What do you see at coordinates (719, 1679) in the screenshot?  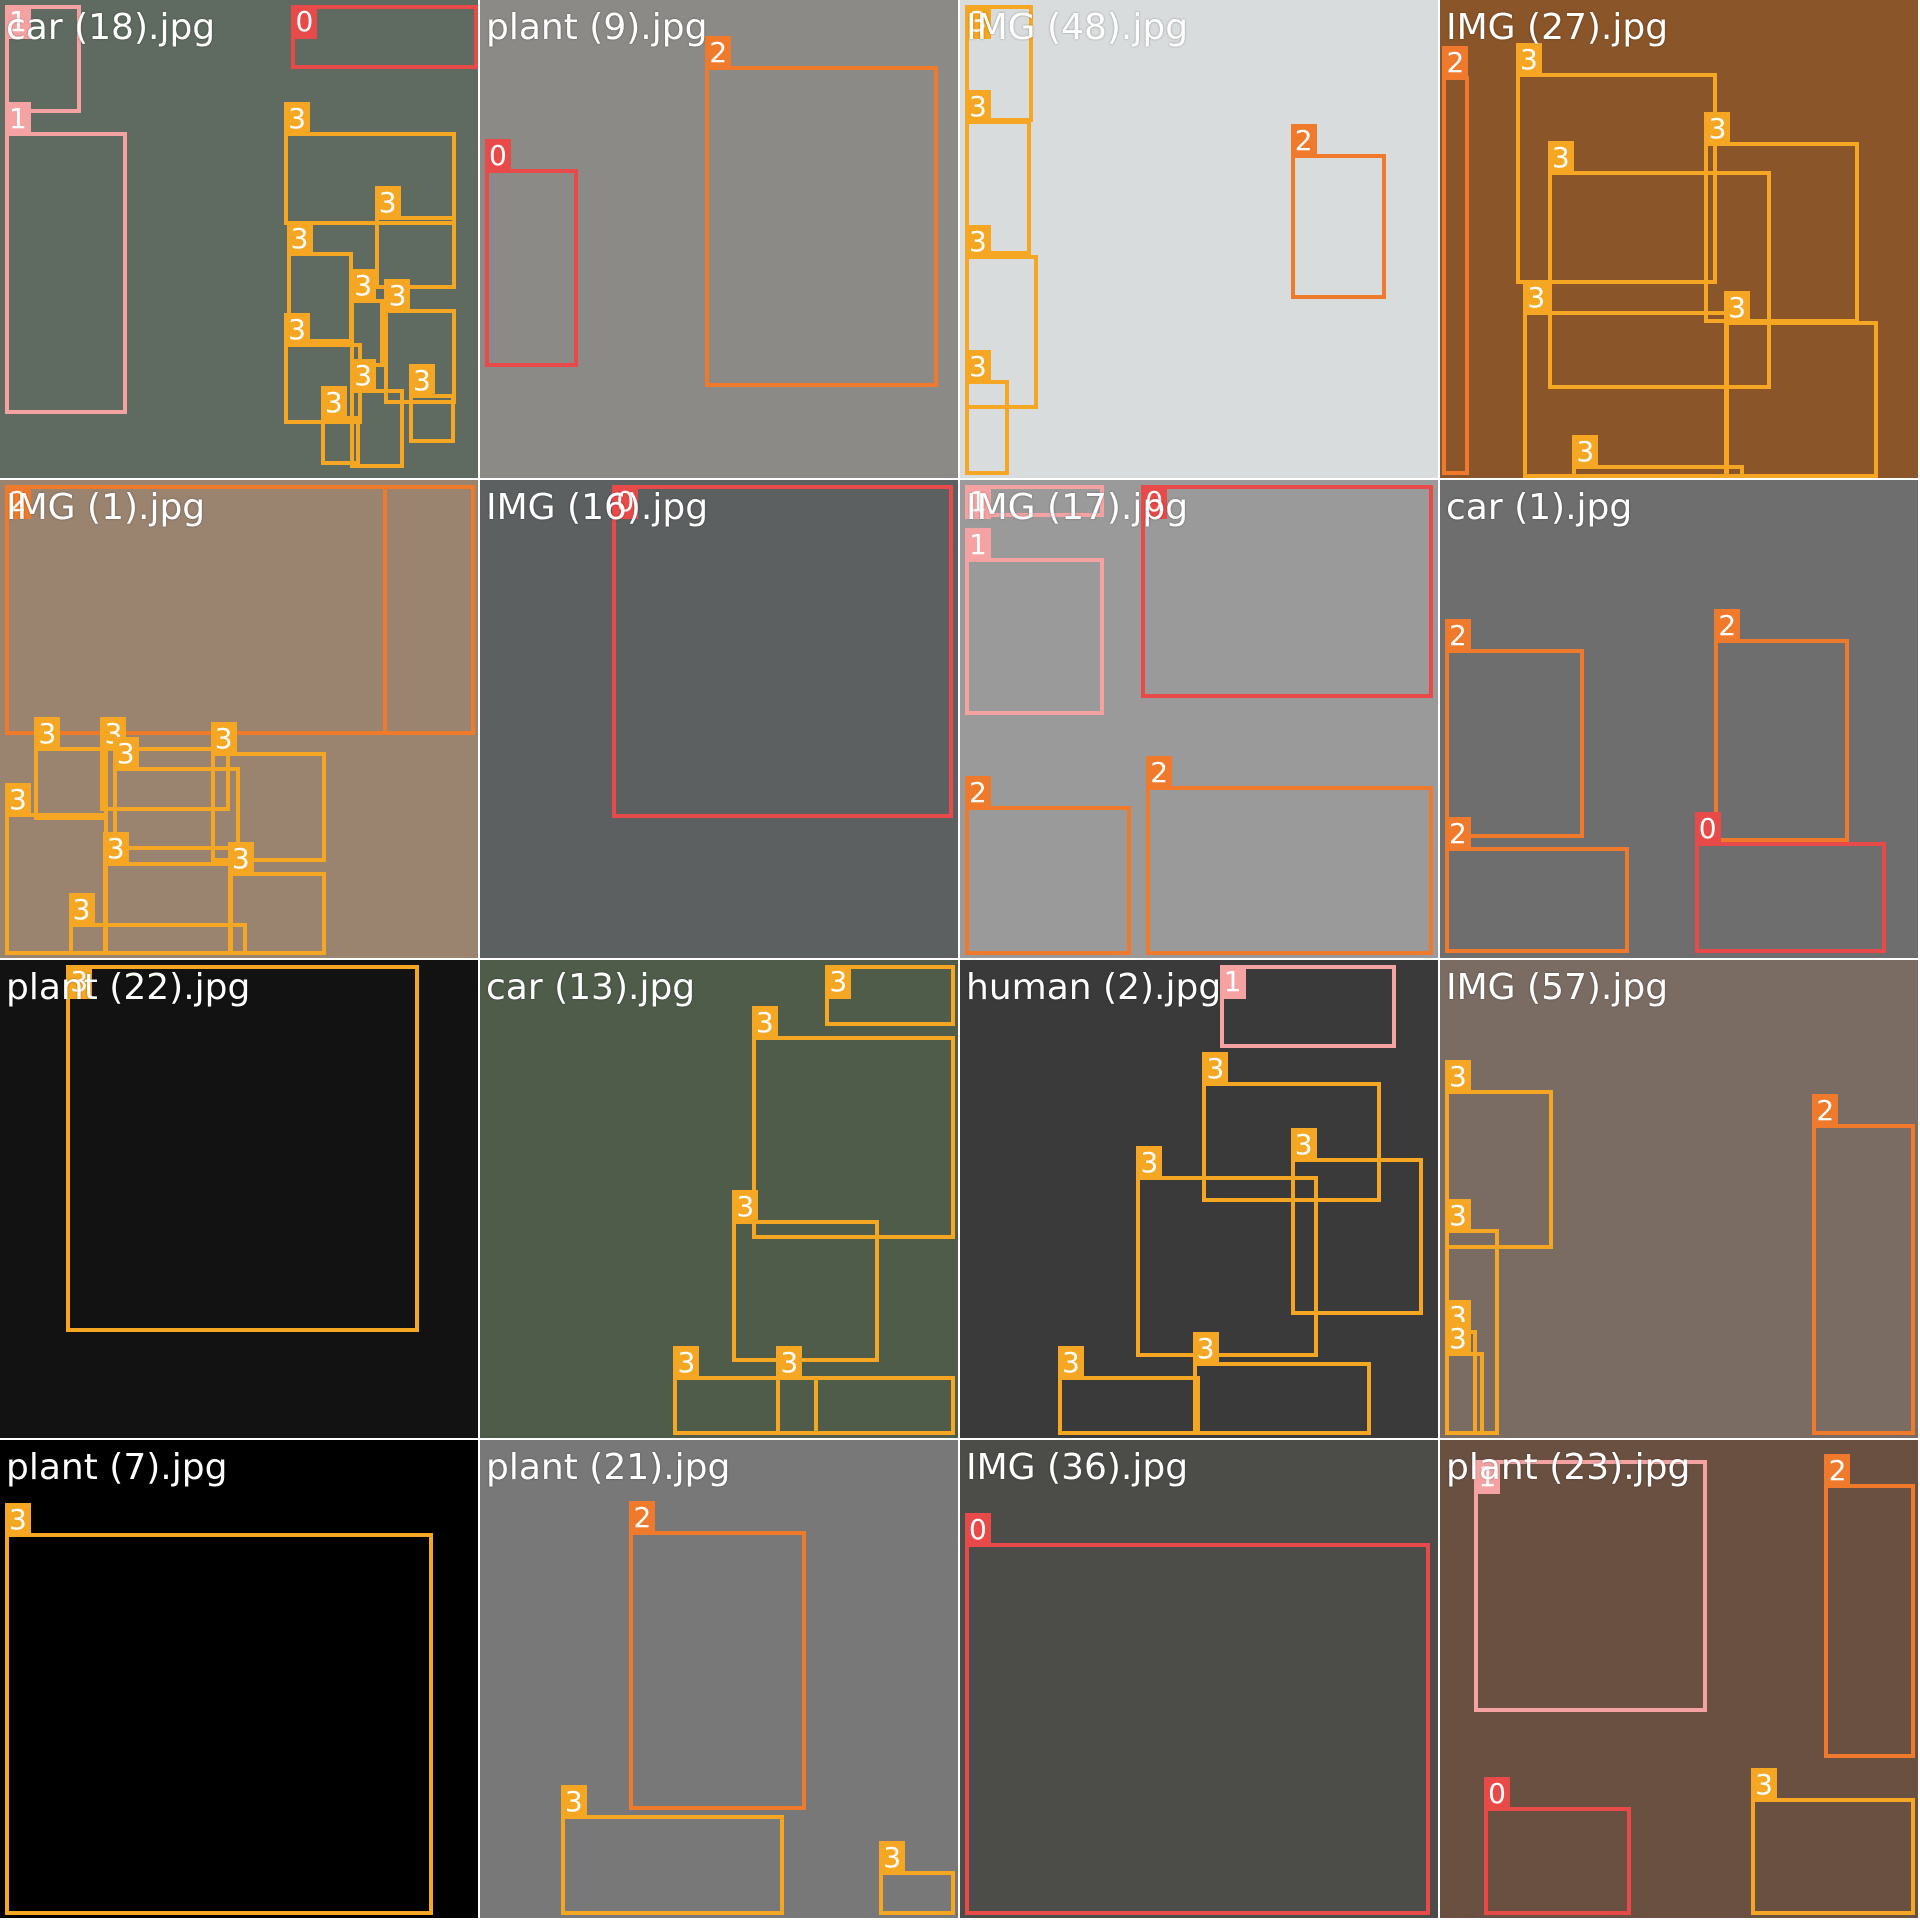 I see `image-tile: plant (21).jpg 2 3 3` at bounding box center [719, 1679].